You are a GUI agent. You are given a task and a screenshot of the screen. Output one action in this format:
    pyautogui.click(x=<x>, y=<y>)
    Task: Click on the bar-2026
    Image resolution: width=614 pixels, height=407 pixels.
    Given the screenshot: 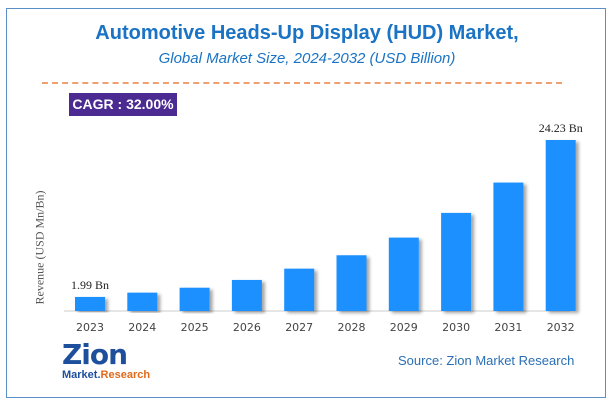 What is the action you would take?
    pyautogui.click(x=246, y=295)
    